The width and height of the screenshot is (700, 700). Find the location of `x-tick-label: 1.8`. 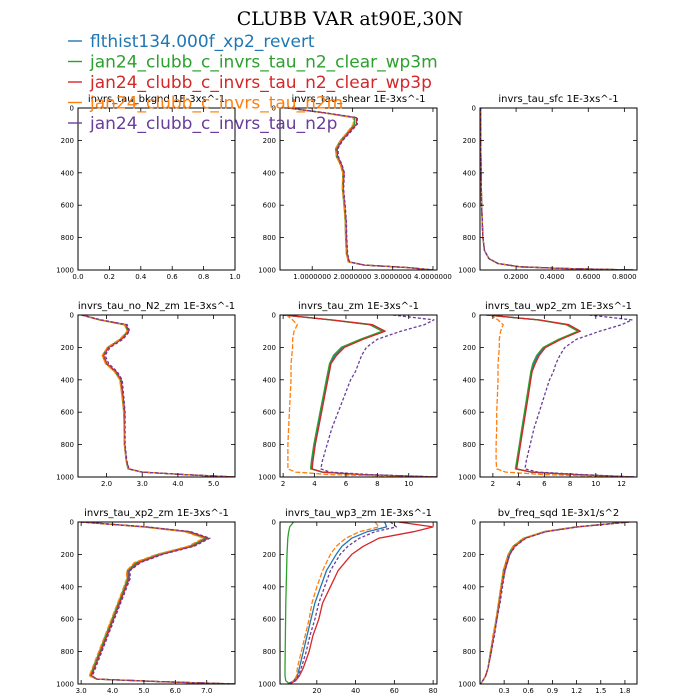

x-tick-label: 1.8 is located at coordinates (624, 691).